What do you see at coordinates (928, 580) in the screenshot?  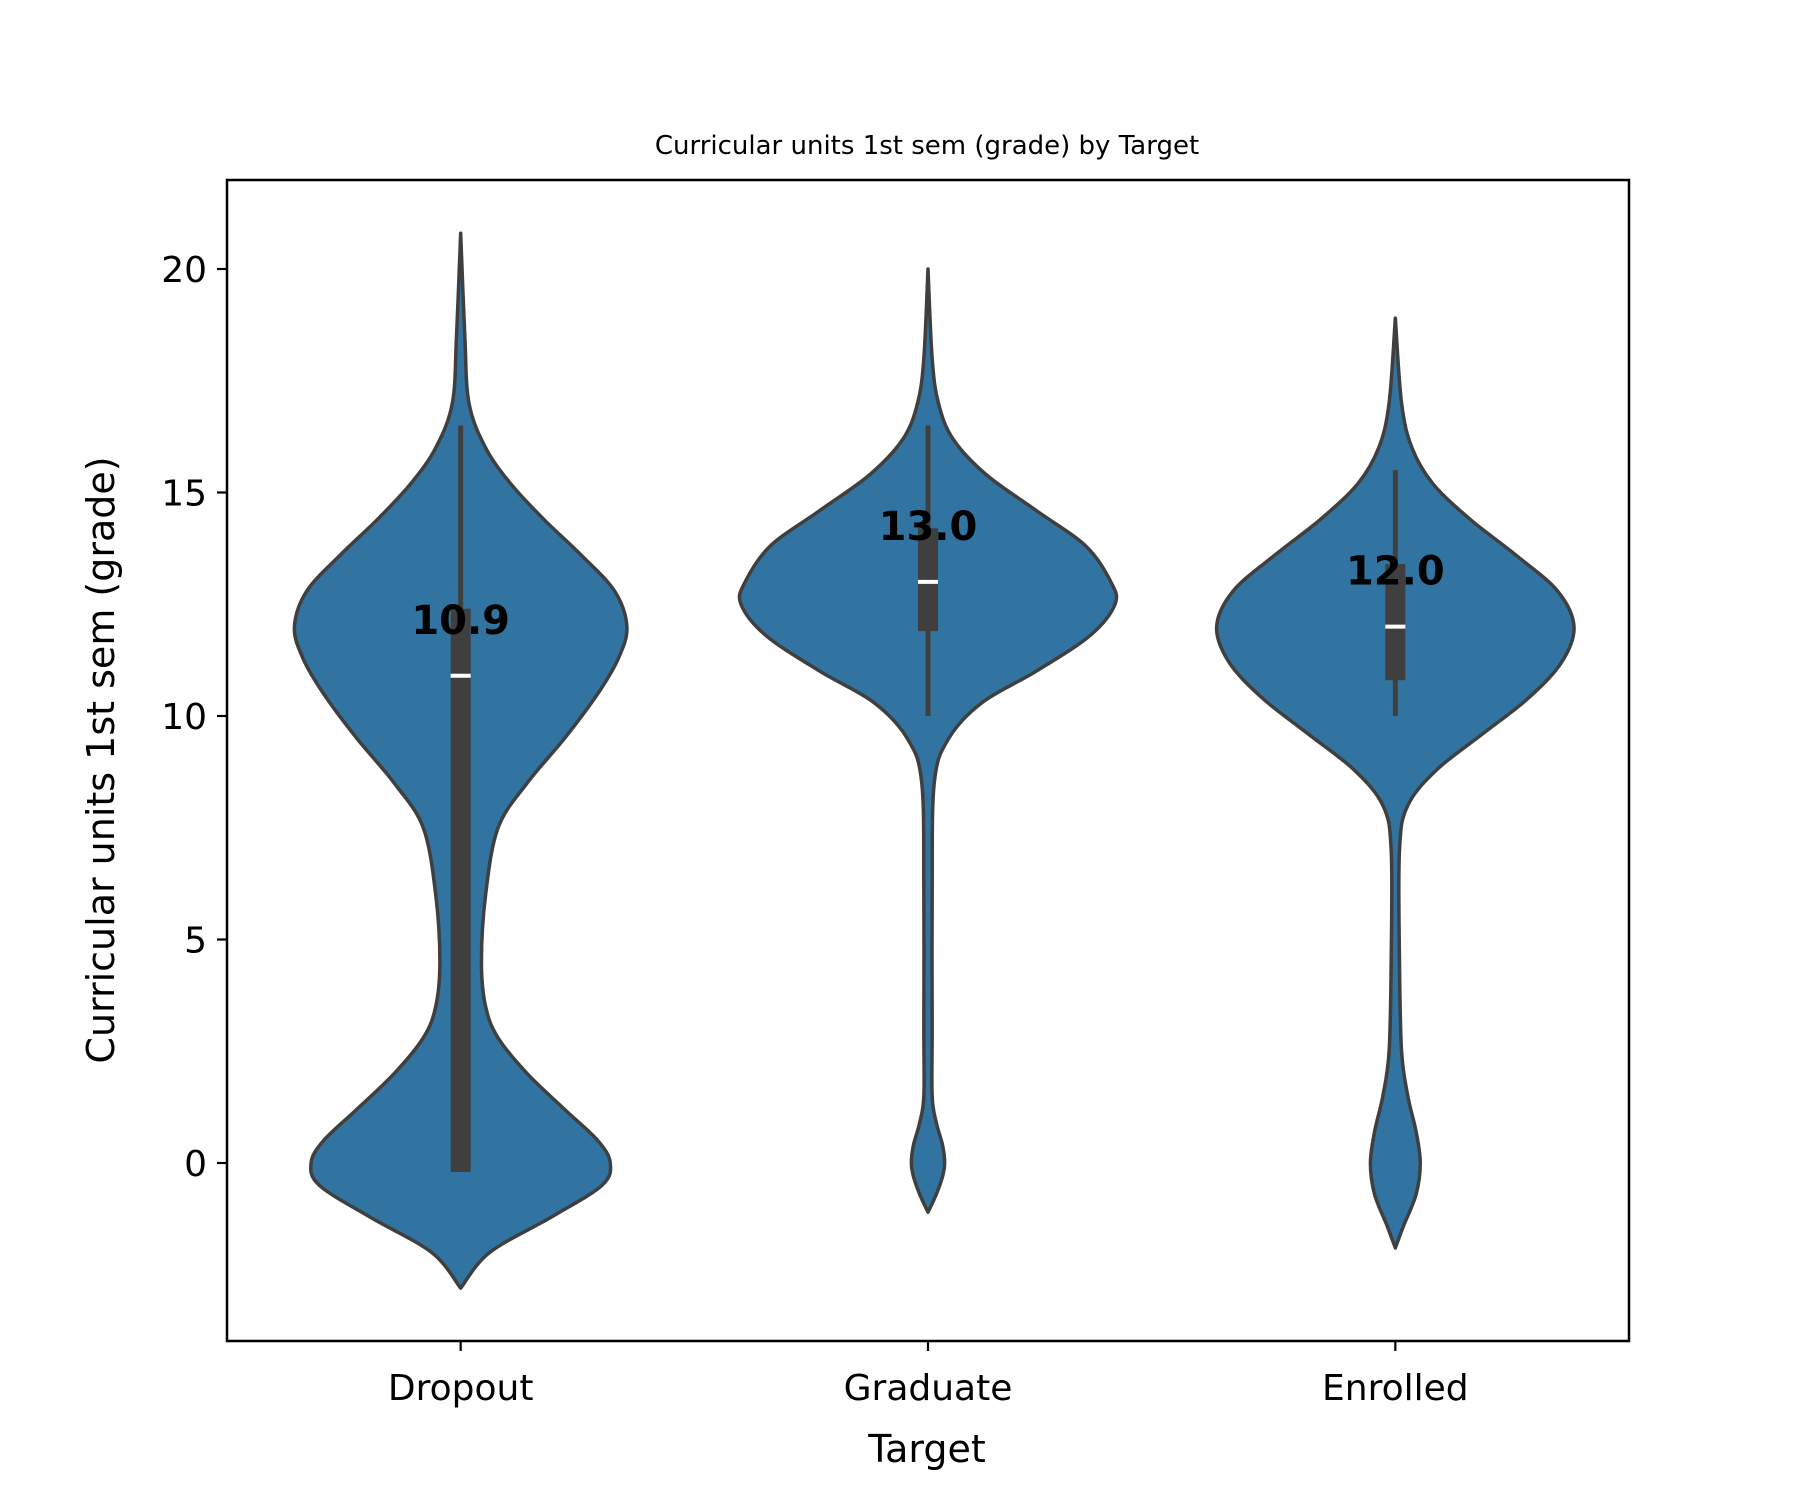 I see `iqr-box-graduate` at bounding box center [928, 580].